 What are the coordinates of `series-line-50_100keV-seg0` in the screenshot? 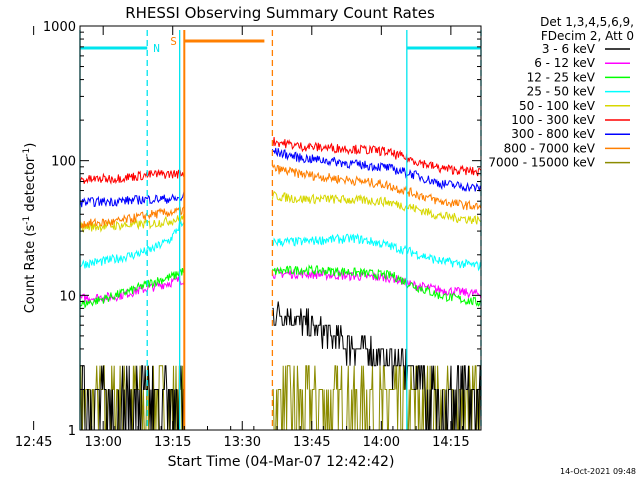 It's located at (132, 224).